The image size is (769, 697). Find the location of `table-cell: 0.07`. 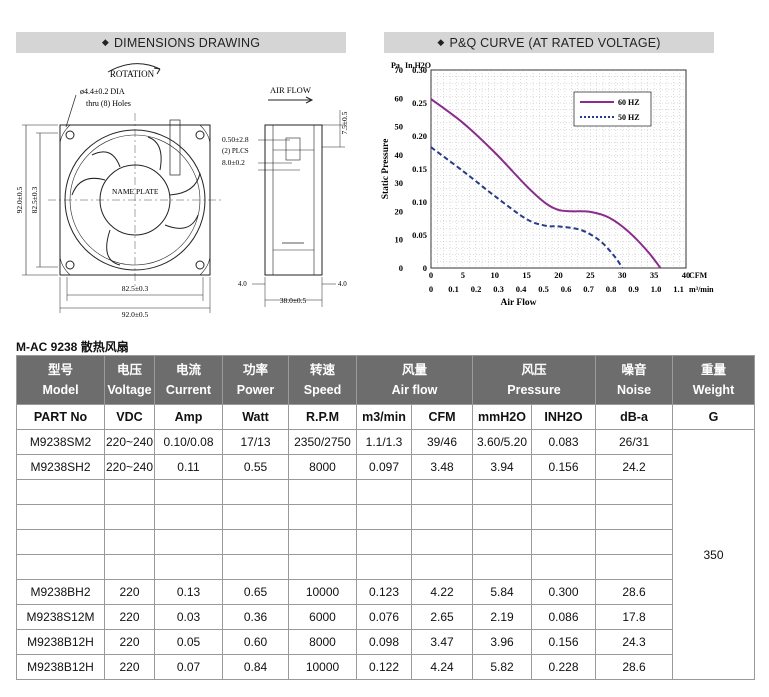

table-cell: 0.07 is located at coordinates (188, 667).